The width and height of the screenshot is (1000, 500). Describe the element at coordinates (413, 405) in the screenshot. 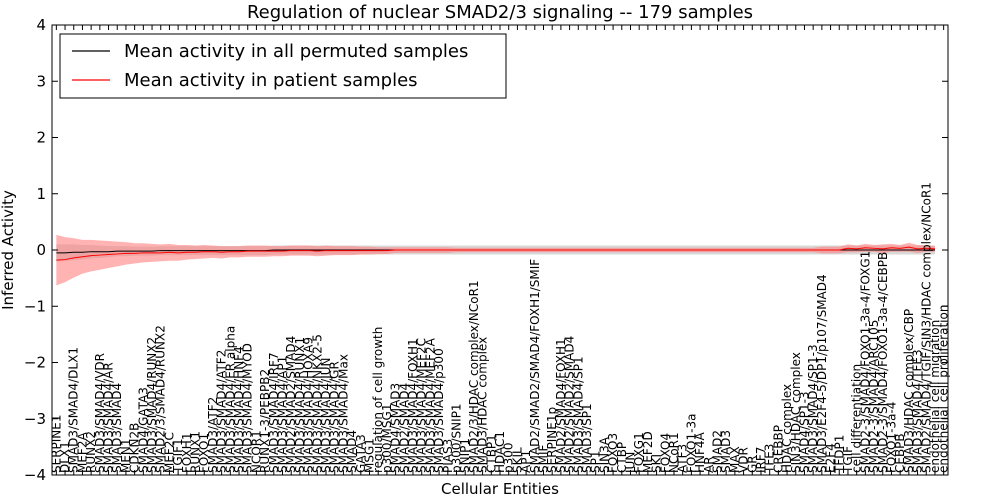

I see `category-label: SMAD3/SMAD4/FOXH1` at that location.